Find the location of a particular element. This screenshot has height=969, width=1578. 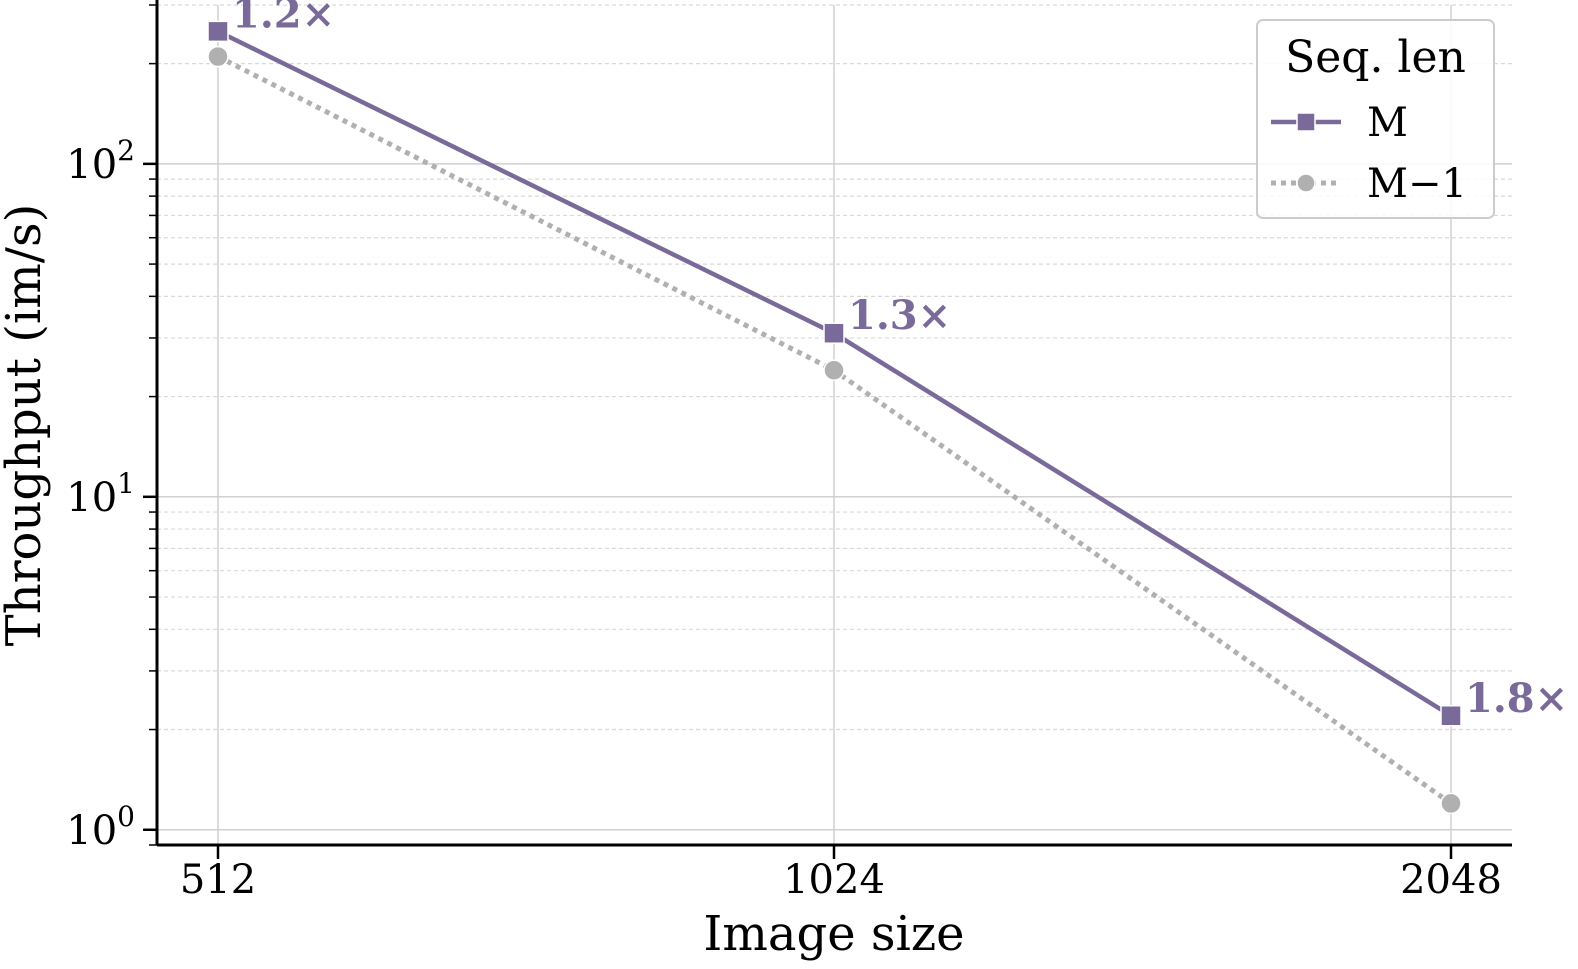

y-tick-label: 10⁰ is located at coordinates (100, 827).